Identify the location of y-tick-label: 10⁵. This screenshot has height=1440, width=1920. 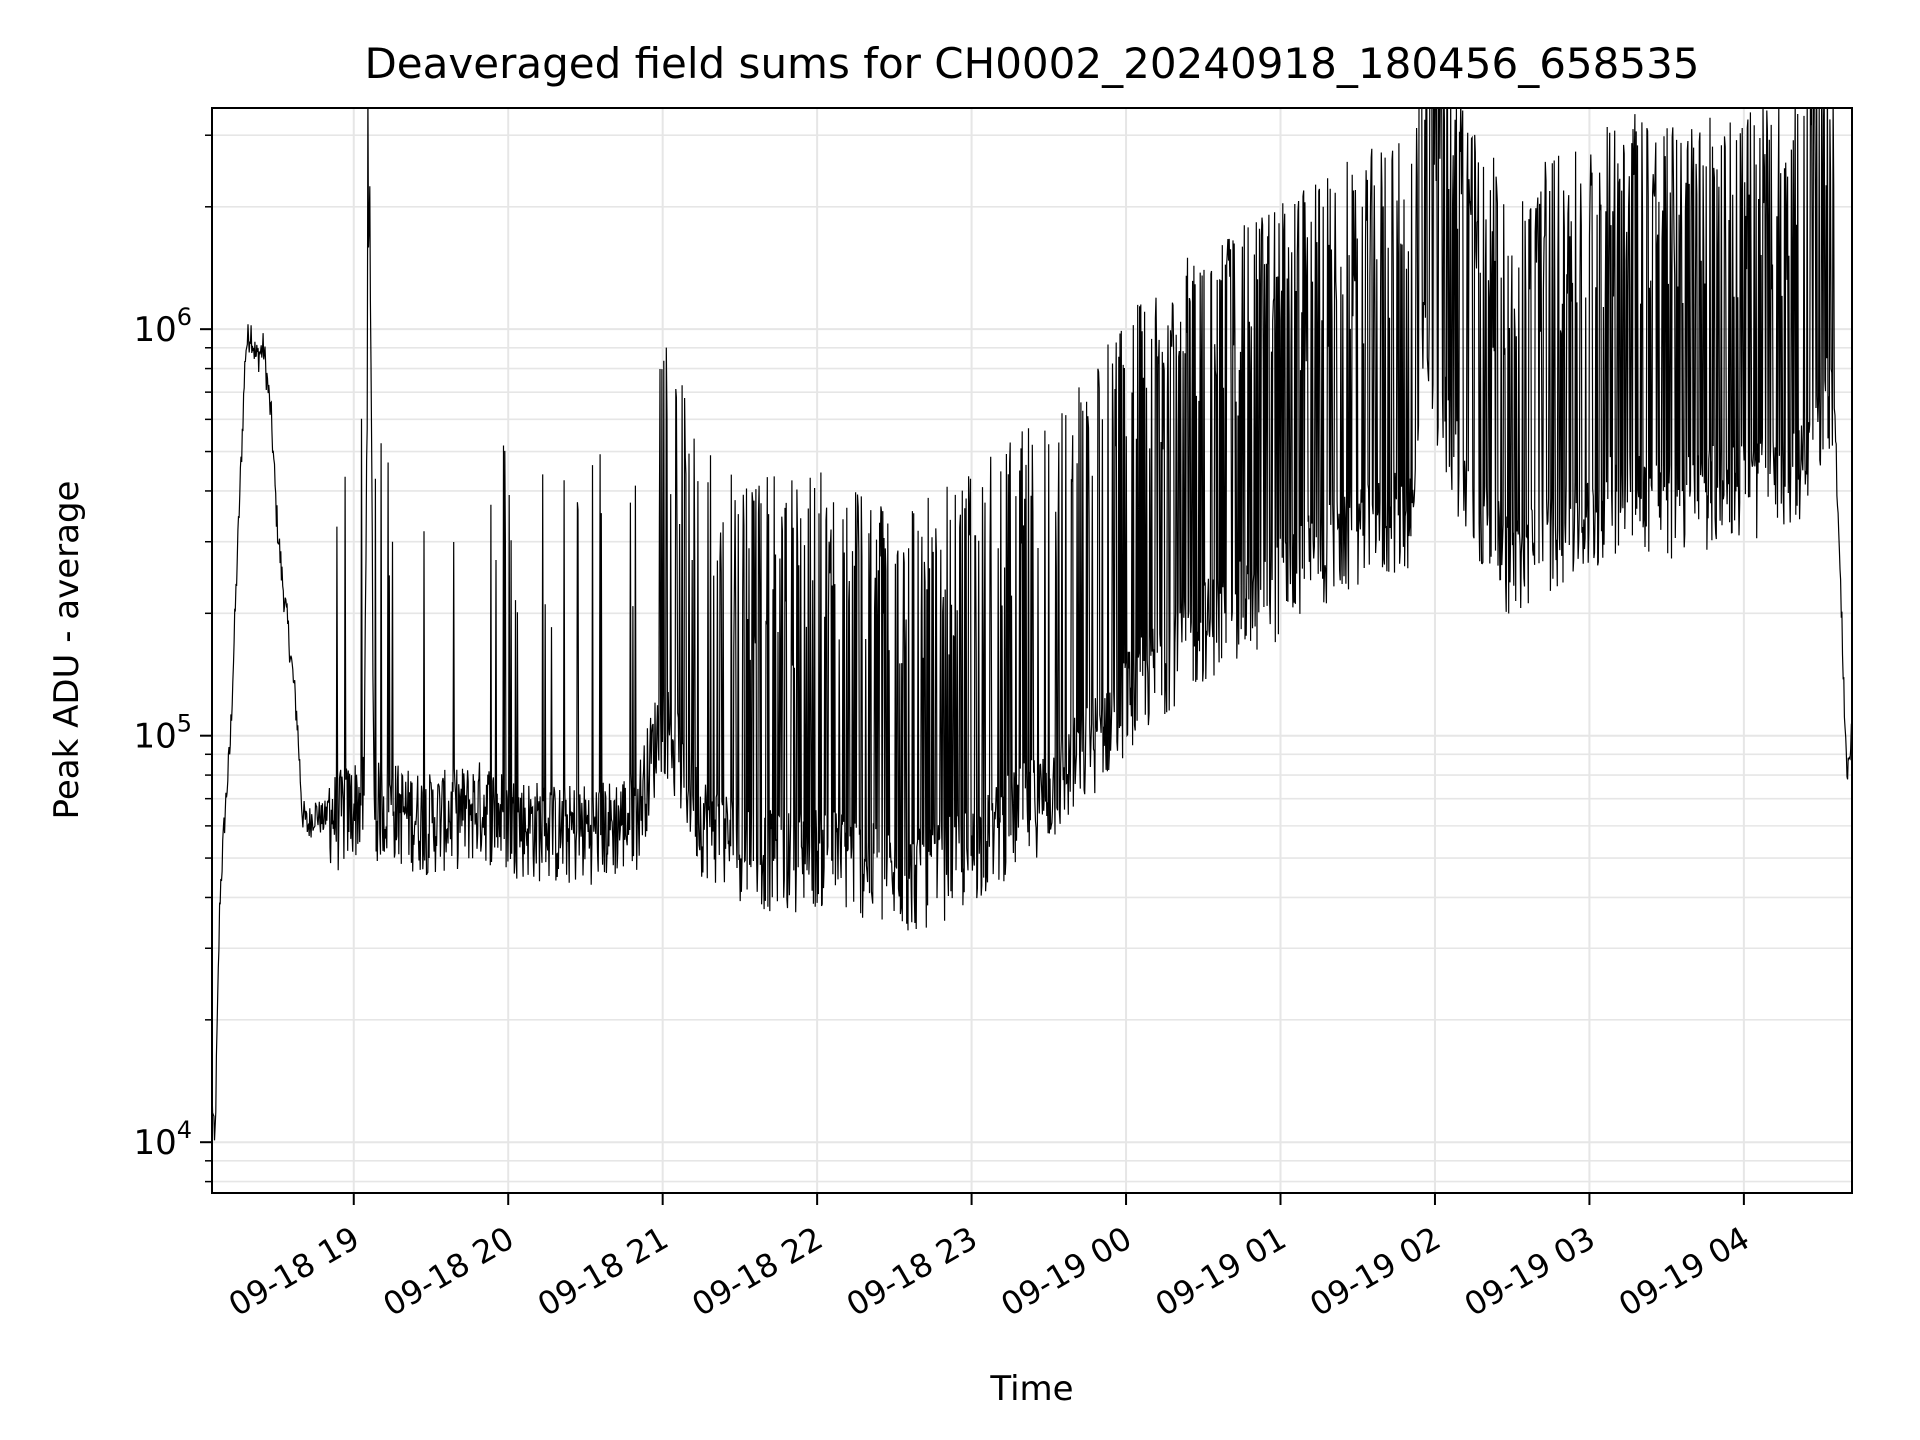
(162, 733).